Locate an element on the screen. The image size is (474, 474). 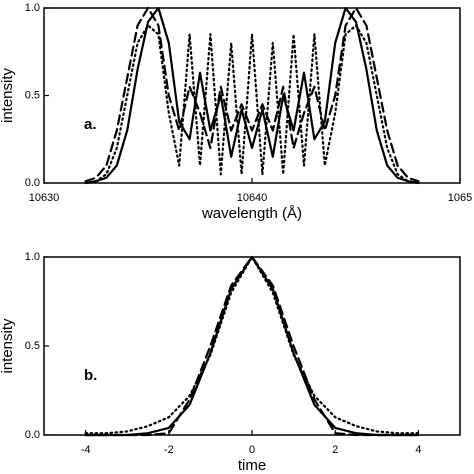
x-axis-label: wavelength (Å) is located at coordinates (251, 213).